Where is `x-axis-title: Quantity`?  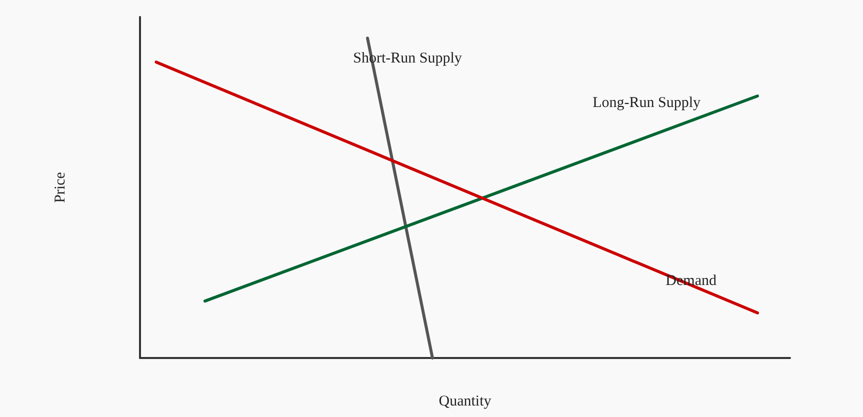
x-axis-title: Quantity is located at coordinates (465, 402).